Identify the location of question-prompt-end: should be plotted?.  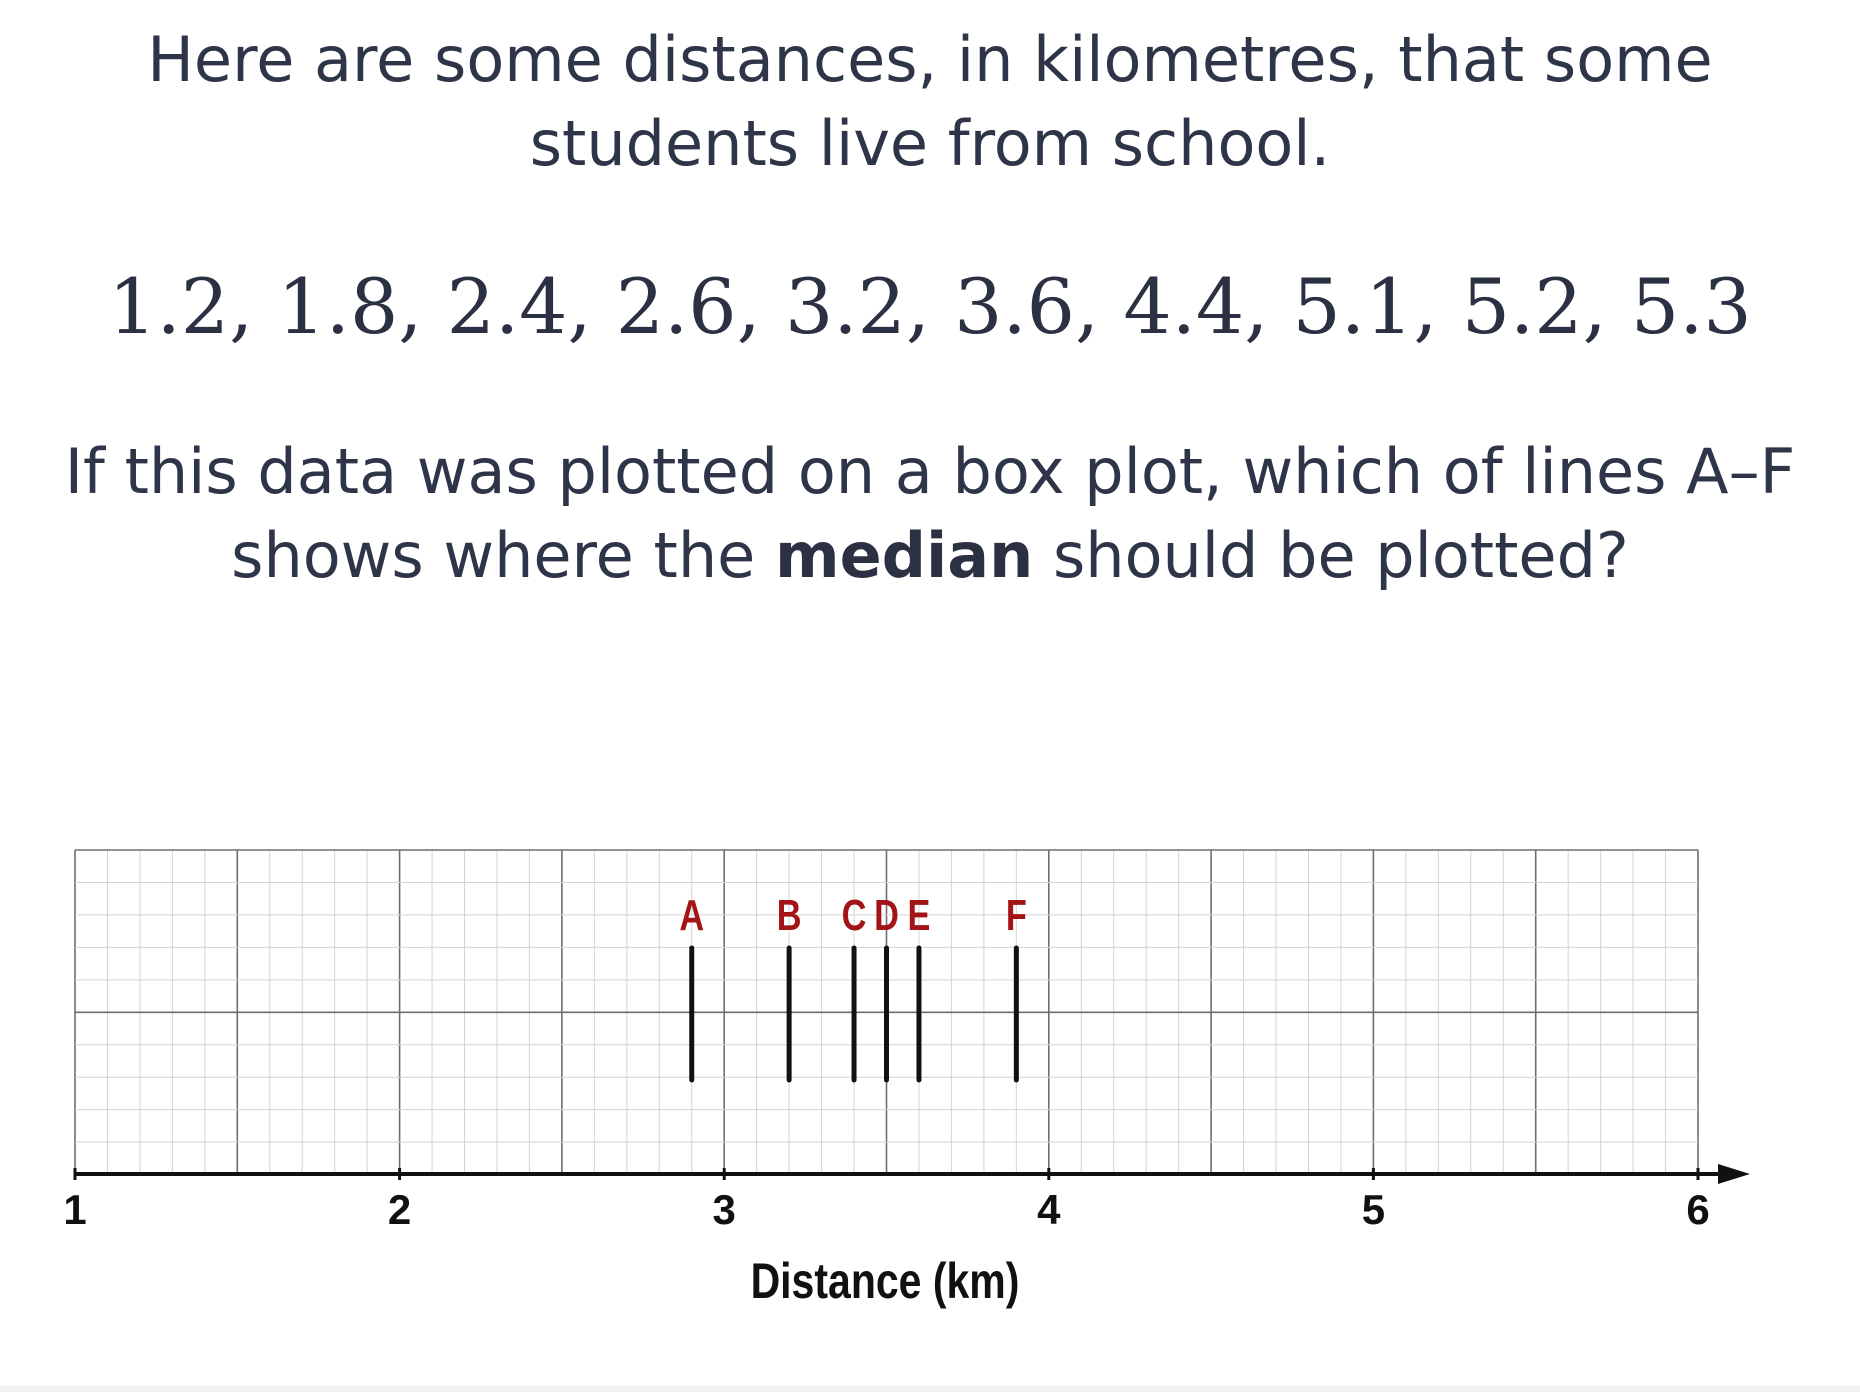
(1331, 555).